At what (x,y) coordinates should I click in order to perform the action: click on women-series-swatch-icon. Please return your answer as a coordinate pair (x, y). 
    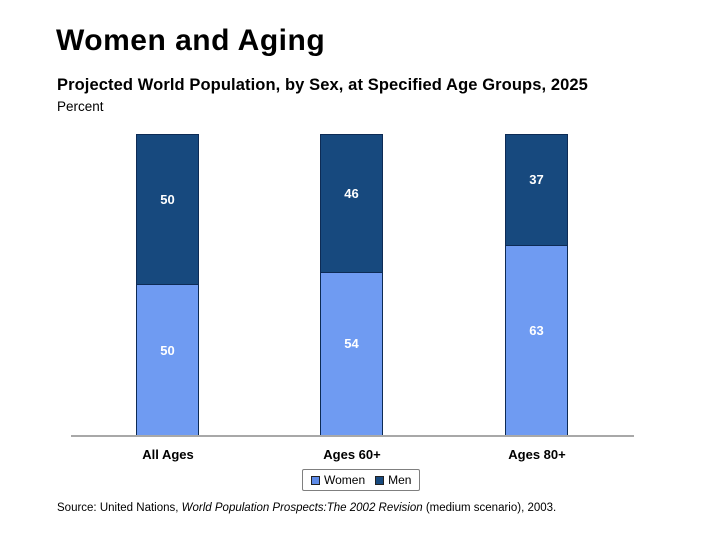
    Looking at the image, I should click on (315, 480).